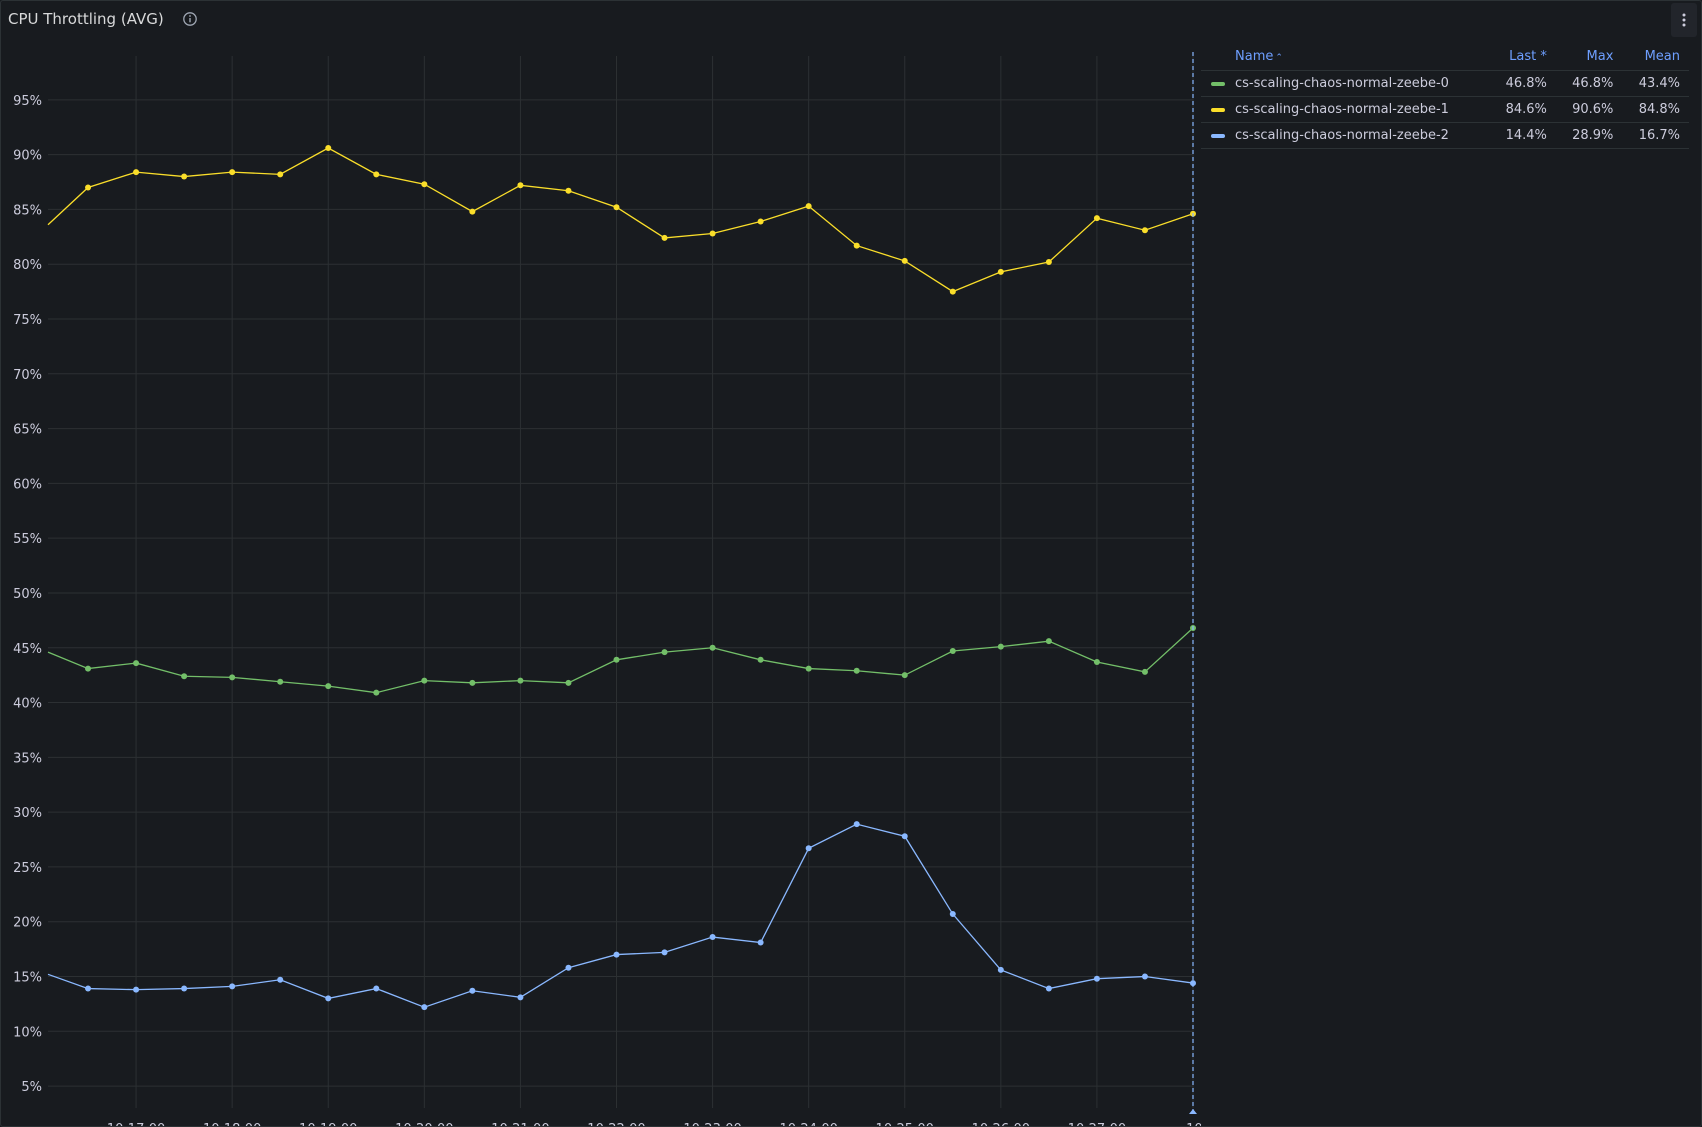 The width and height of the screenshot is (1702, 1127). What do you see at coordinates (1655, 109) in the screenshot?
I see `legend-mean-value: 84.8%` at bounding box center [1655, 109].